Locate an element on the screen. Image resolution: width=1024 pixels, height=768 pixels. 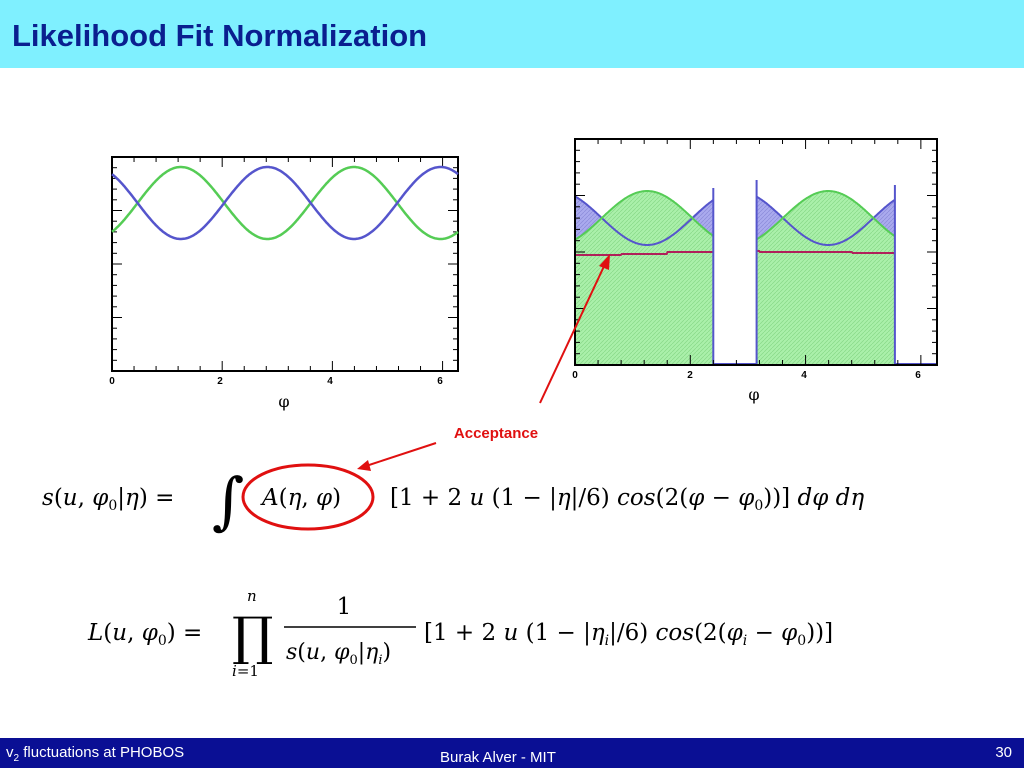
footer-left: v2 fluctuations at PHOBOS is located at coordinates (95, 754).